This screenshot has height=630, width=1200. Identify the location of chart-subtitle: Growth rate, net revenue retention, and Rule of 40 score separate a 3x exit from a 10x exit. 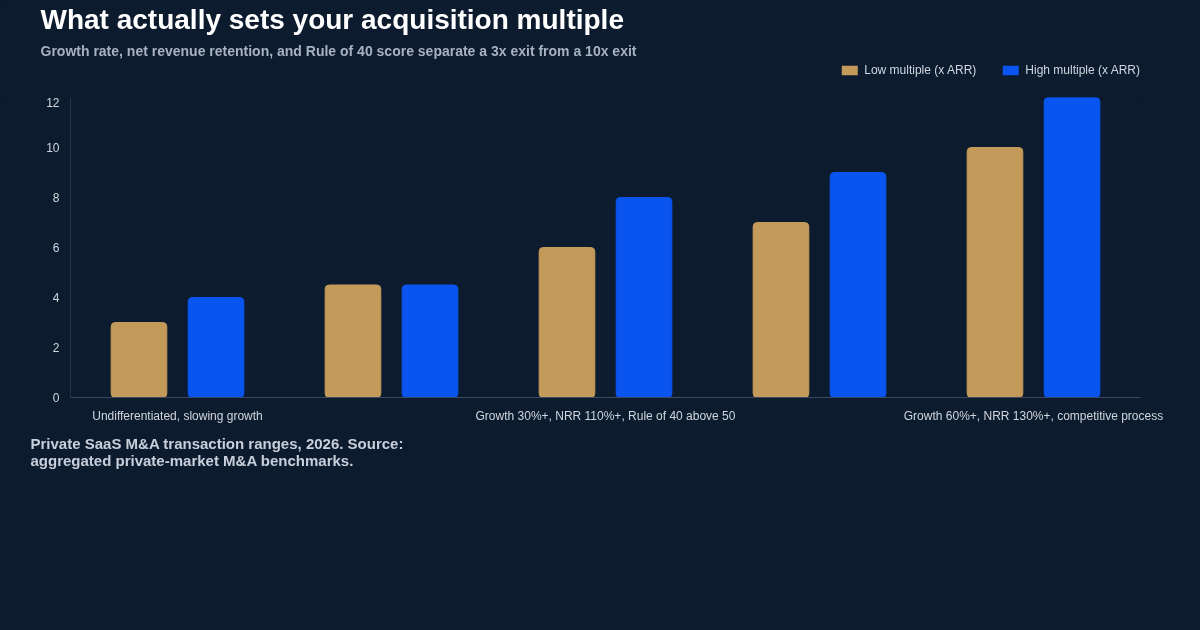
(338, 50).